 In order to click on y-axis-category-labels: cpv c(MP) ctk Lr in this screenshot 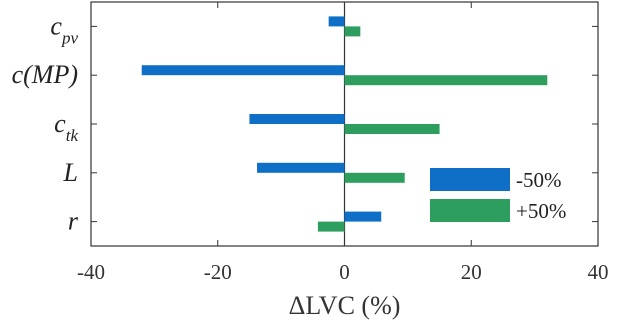, I will do `click(45, 123)`.